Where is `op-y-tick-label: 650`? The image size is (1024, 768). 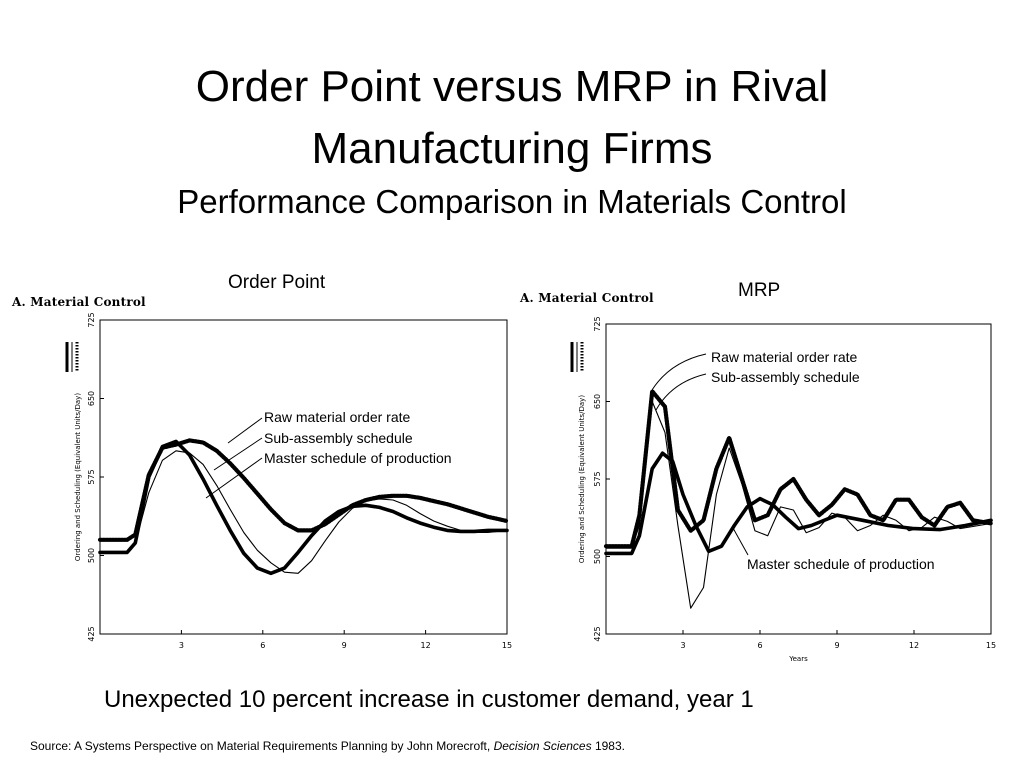 op-y-tick-label: 650 is located at coordinates (91, 398).